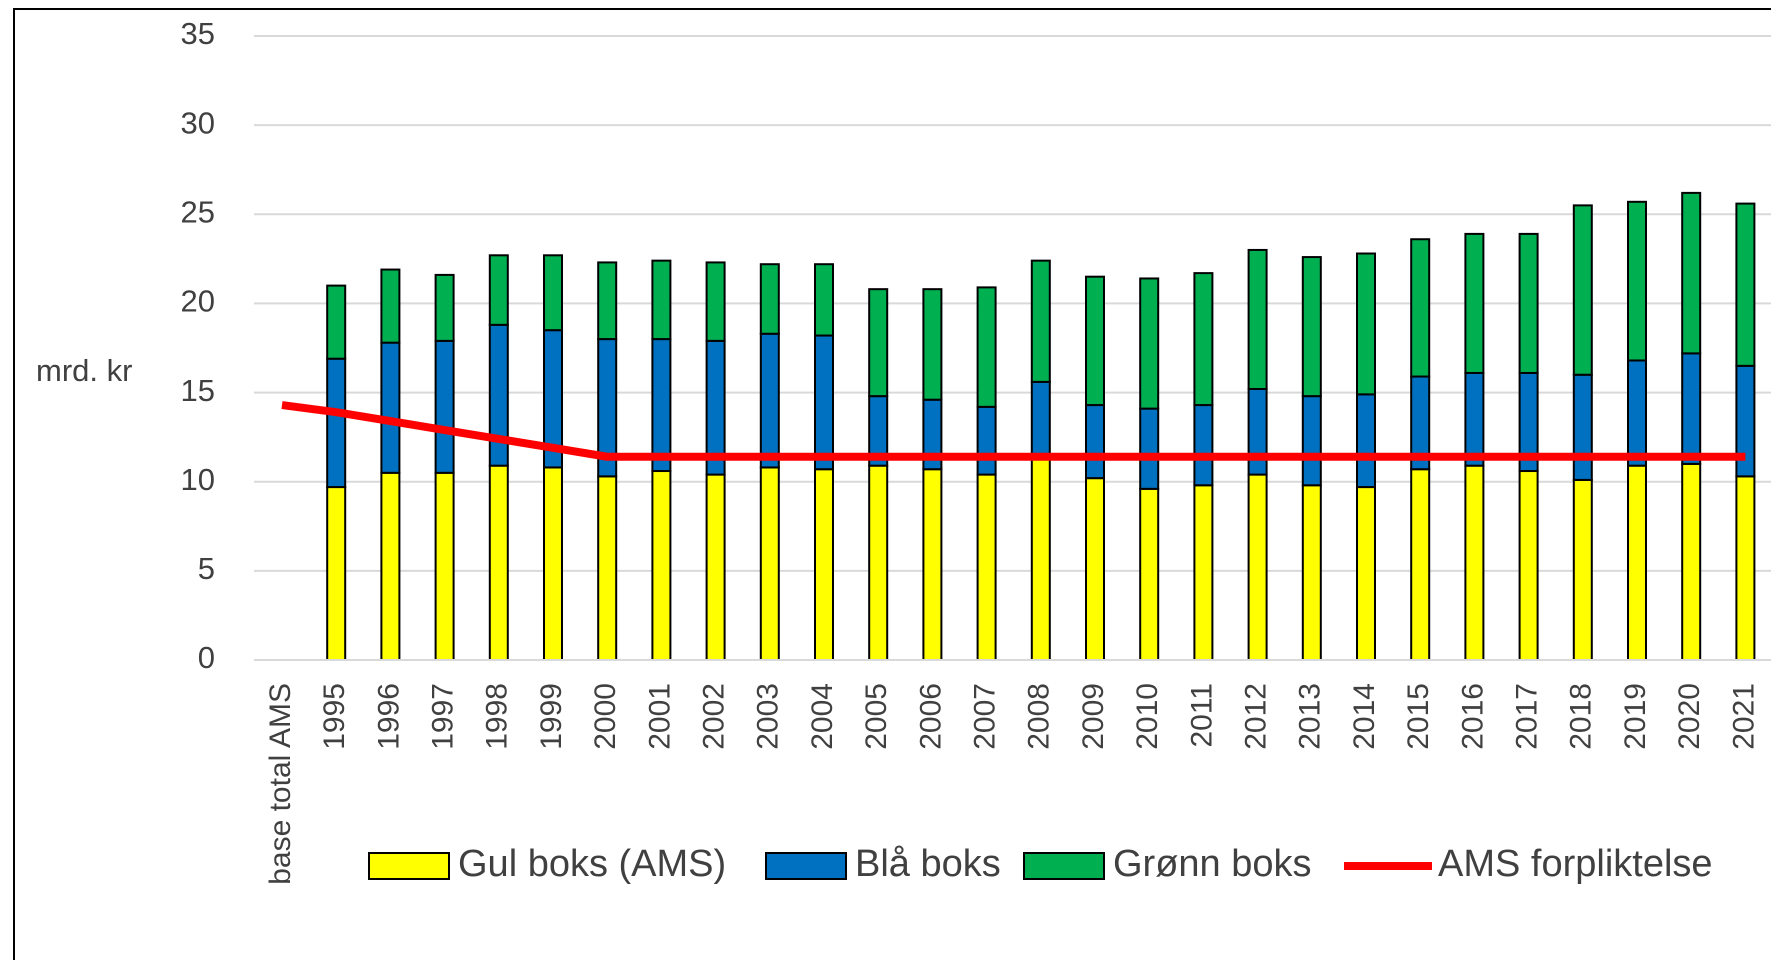  Describe the element at coordinates (551, 716) in the screenshot. I see `x-tick-label: 1999` at that location.